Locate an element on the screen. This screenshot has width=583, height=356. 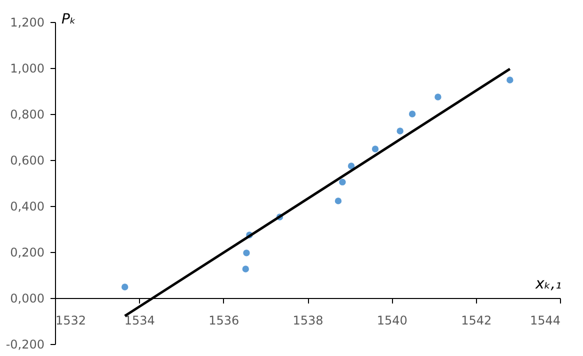
x-tick-label: 1532 is located at coordinates (71, 321).